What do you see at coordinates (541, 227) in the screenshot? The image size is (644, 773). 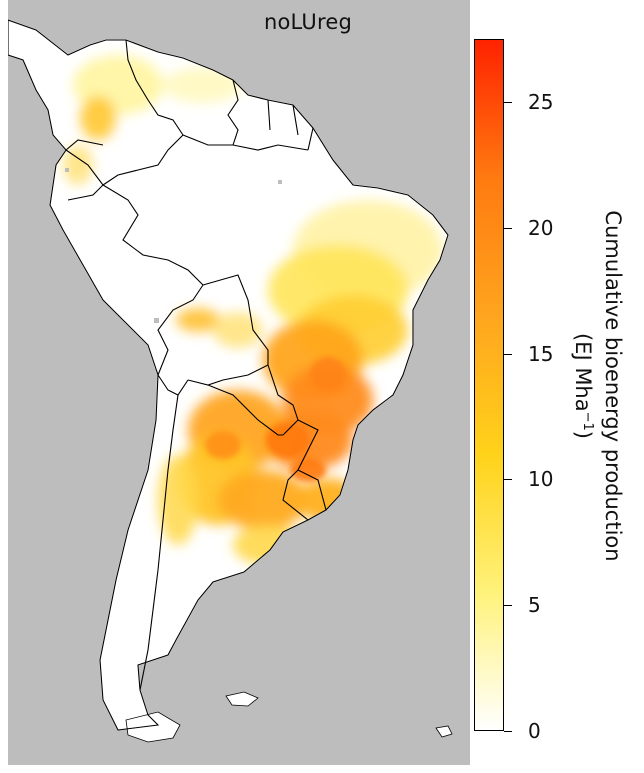 I see `colorbar-tick-label: 20` at bounding box center [541, 227].